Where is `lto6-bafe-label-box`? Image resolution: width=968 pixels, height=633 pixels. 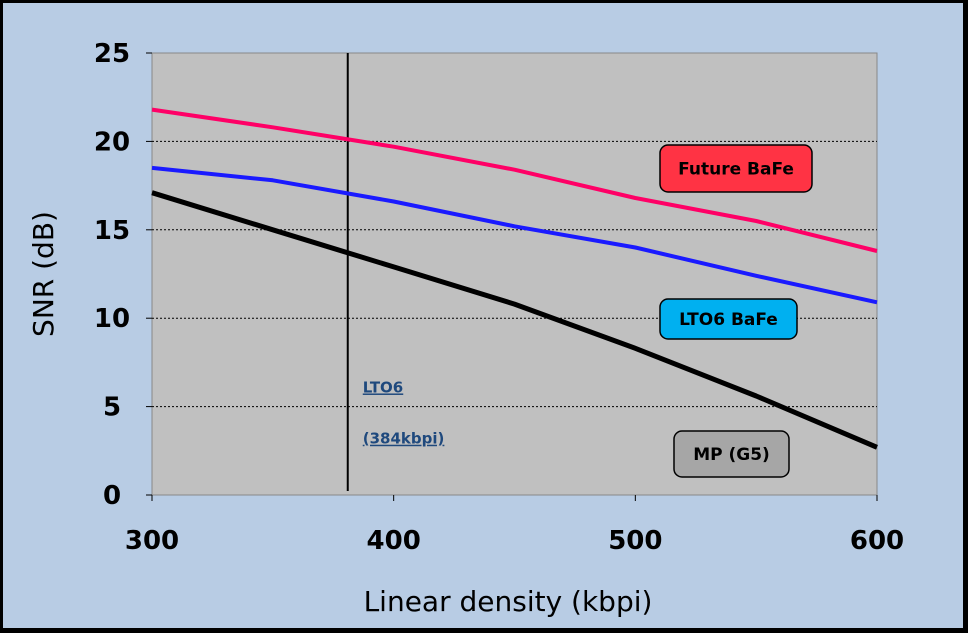
lto6-bafe-label-box is located at coordinates (728, 319).